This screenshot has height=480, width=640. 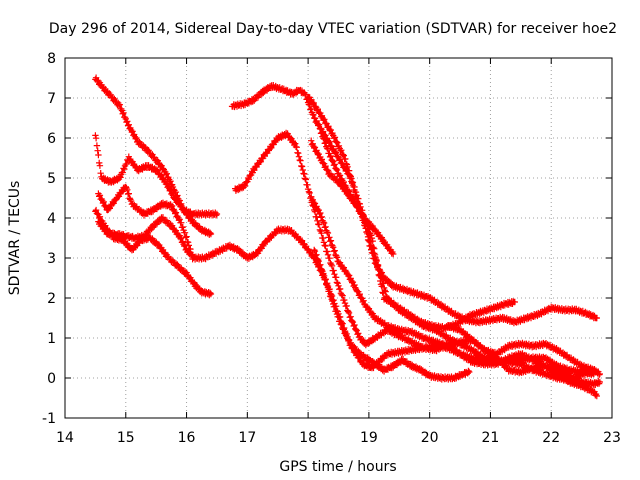 What do you see at coordinates (51, 59) in the screenshot?
I see `y-tick-label: 8` at bounding box center [51, 59].